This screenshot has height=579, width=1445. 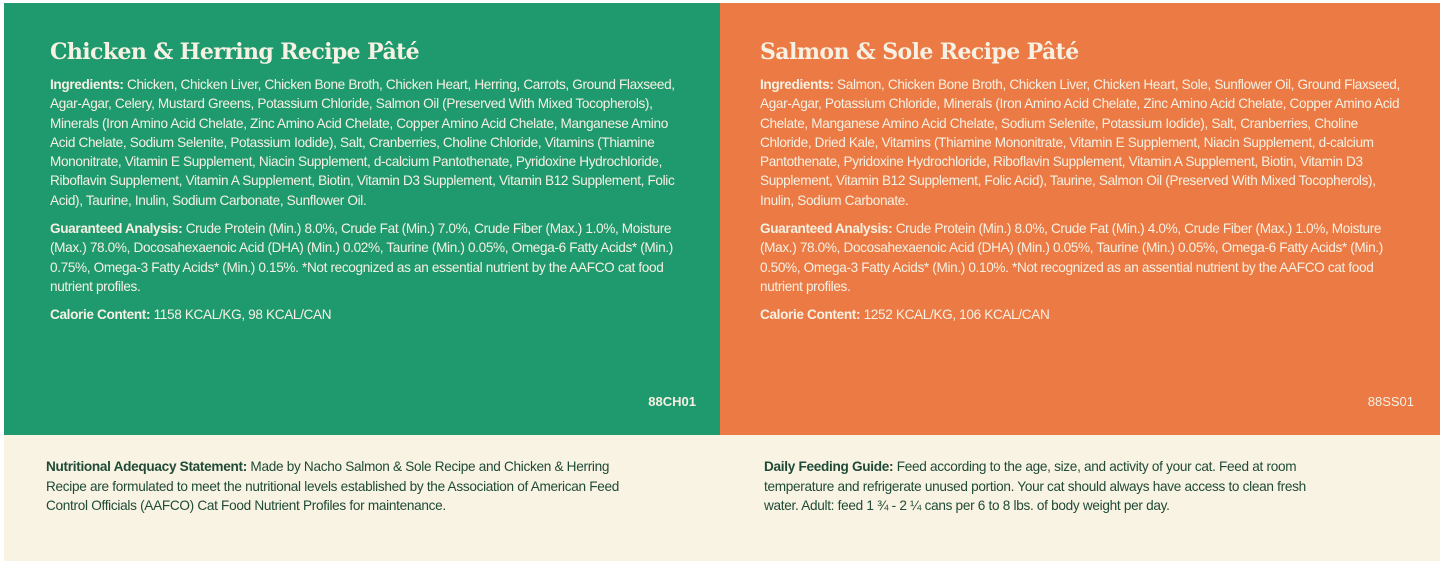 What do you see at coordinates (235, 52) in the screenshot?
I see `recipe-title: Chicken & Herring Recipe Pâté` at bounding box center [235, 52].